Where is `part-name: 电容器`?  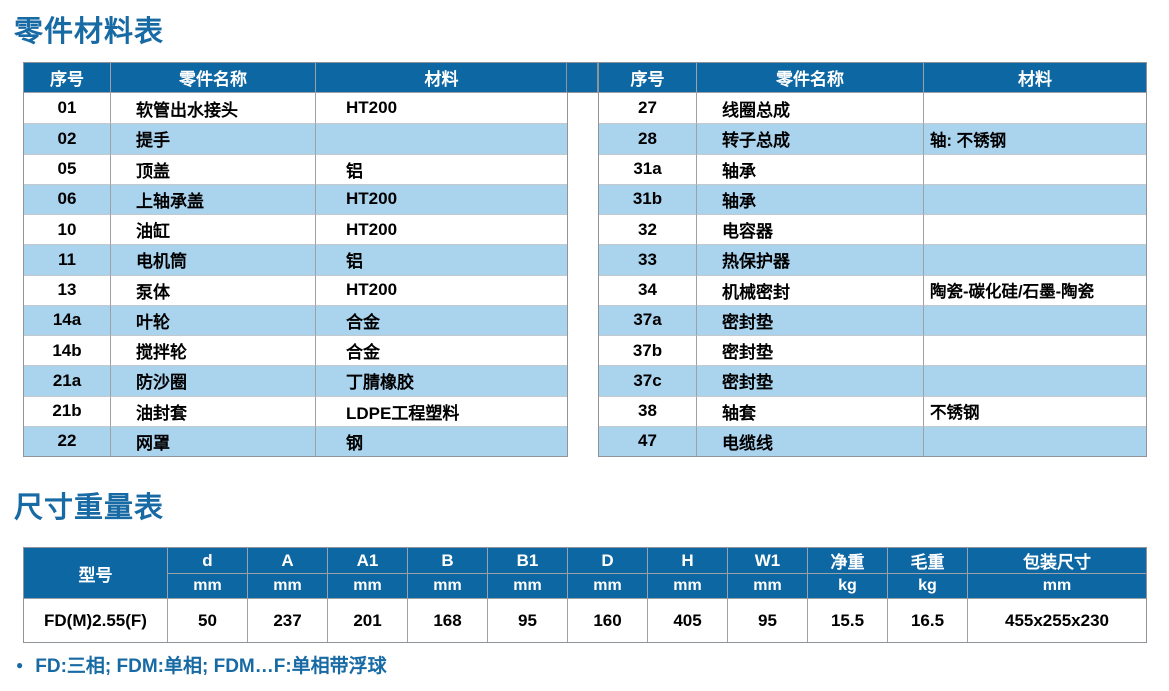
part-name: 电容器 is located at coordinates (810, 229).